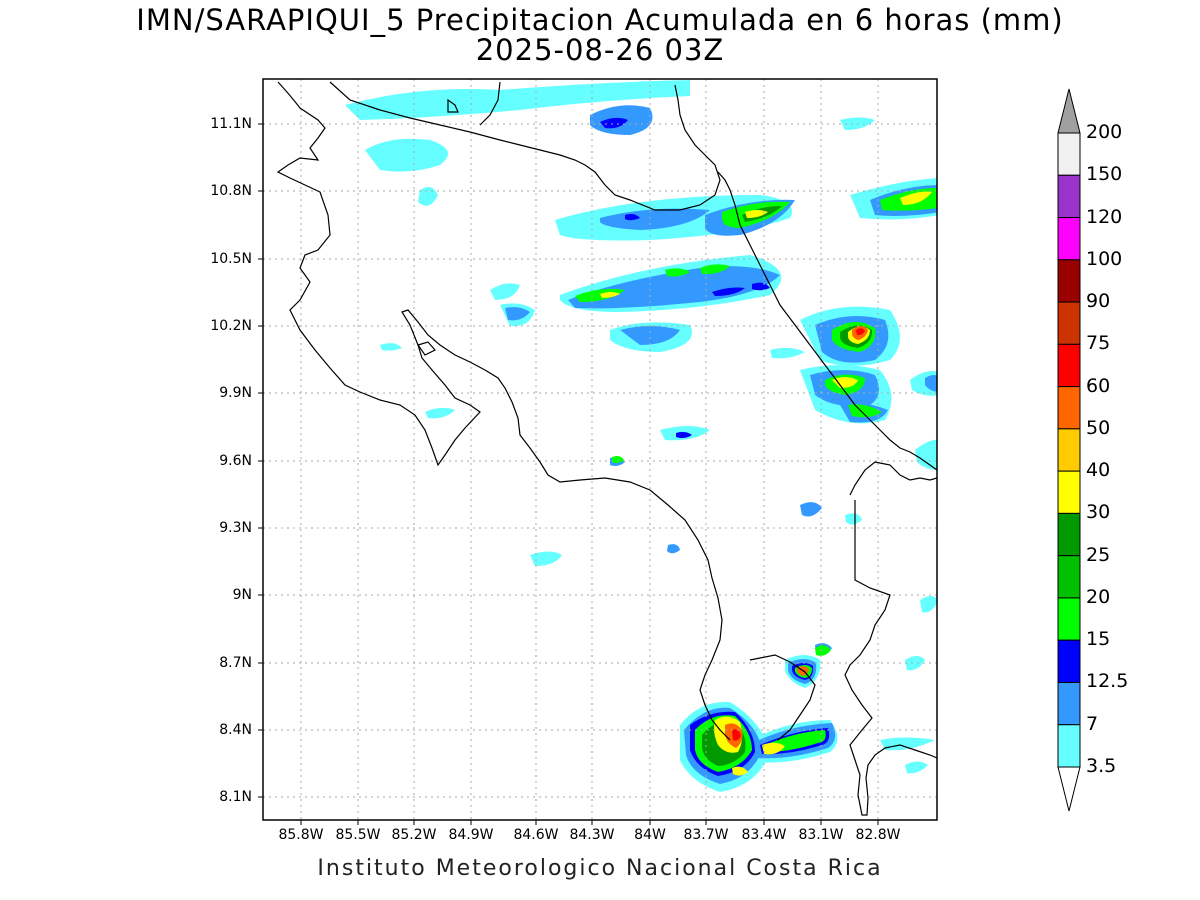 Image resolution: width=1200 pixels, height=900 pixels. I want to click on colorbar-label: 15, so click(1098, 639).